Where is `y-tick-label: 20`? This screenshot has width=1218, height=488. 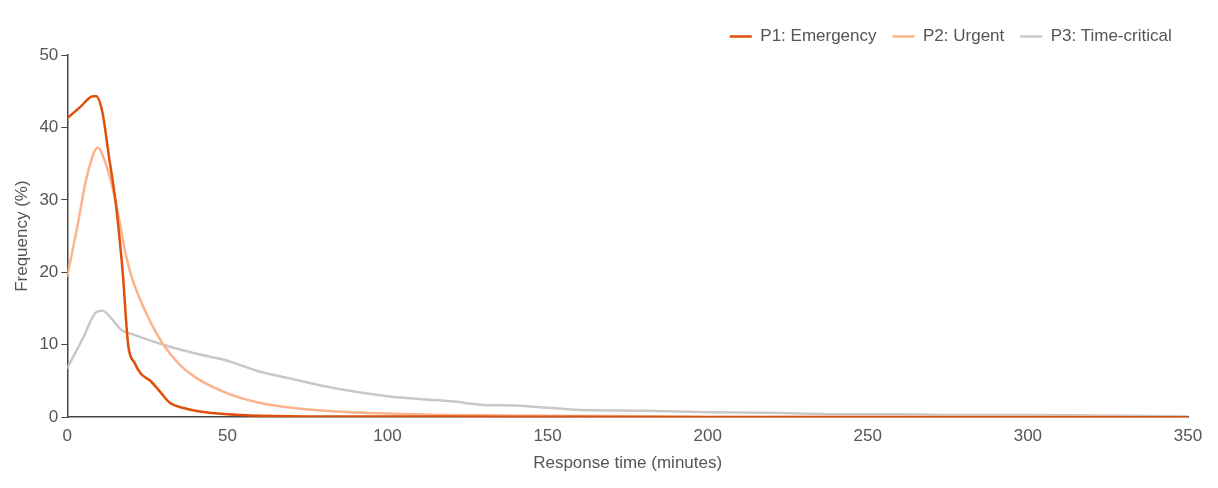
y-tick-label: 20 is located at coordinates (49, 272).